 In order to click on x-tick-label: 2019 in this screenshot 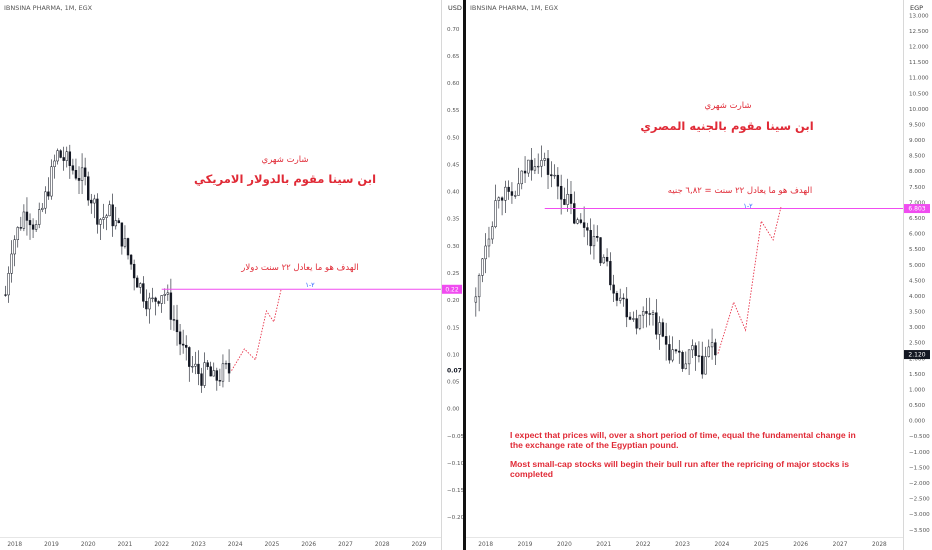, I will do `click(51, 545)`.